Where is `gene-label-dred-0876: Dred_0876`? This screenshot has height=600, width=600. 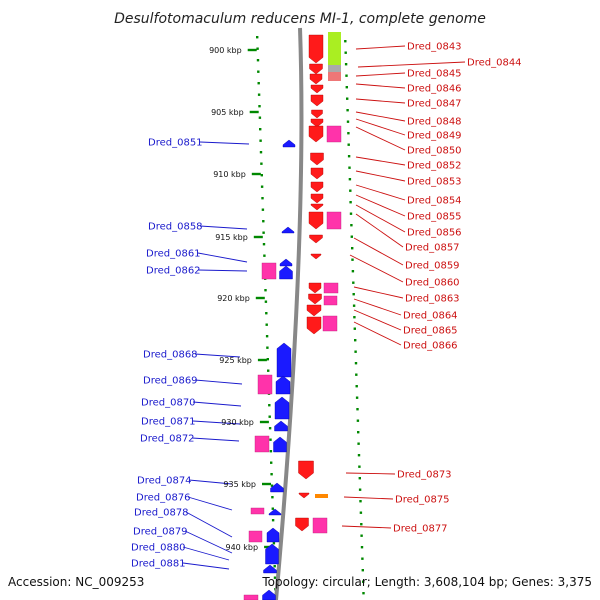
gene-label-dred-0876: Dred_0876 is located at coordinates (163, 498).